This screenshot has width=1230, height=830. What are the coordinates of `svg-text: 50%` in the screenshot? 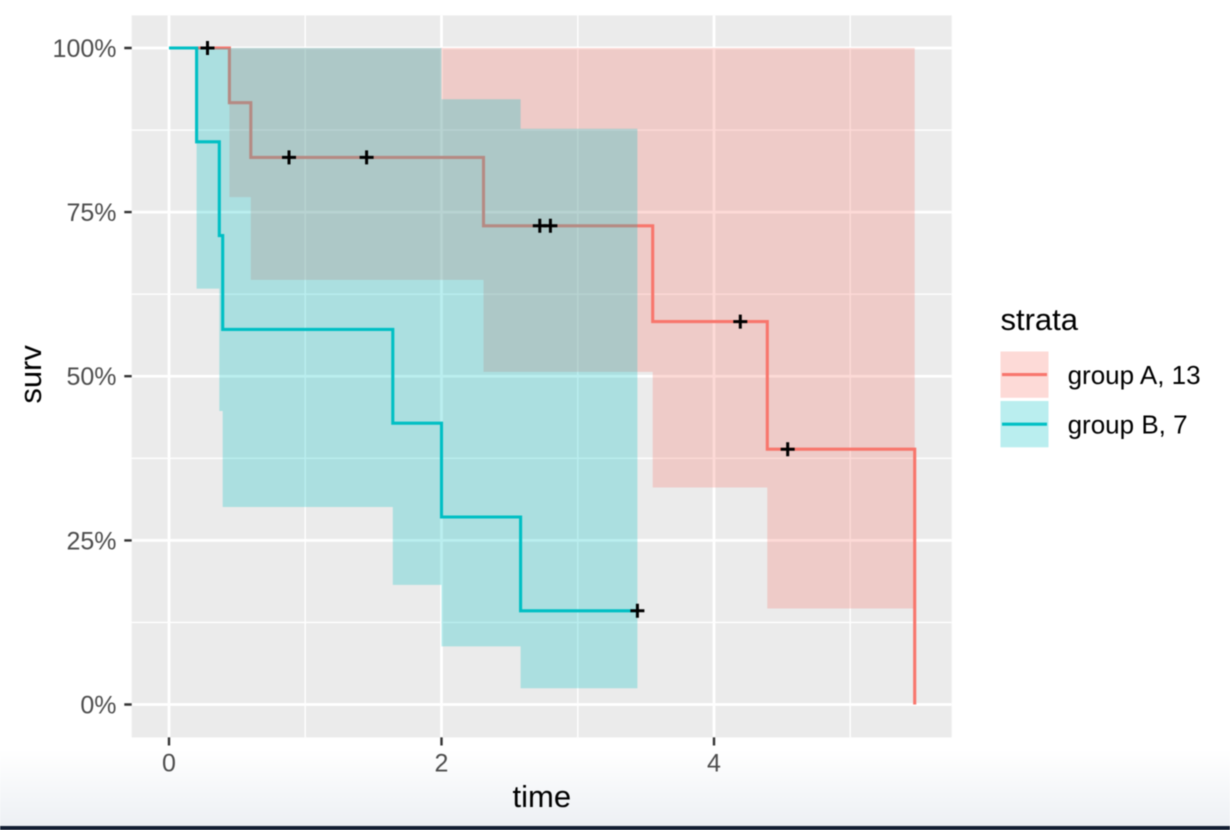 It's located at (91, 377).